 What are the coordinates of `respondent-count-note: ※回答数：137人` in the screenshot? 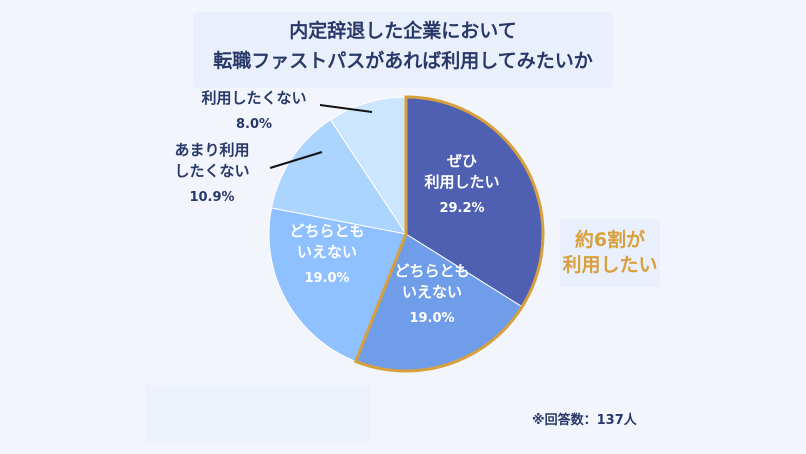 It's located at (584, 420).